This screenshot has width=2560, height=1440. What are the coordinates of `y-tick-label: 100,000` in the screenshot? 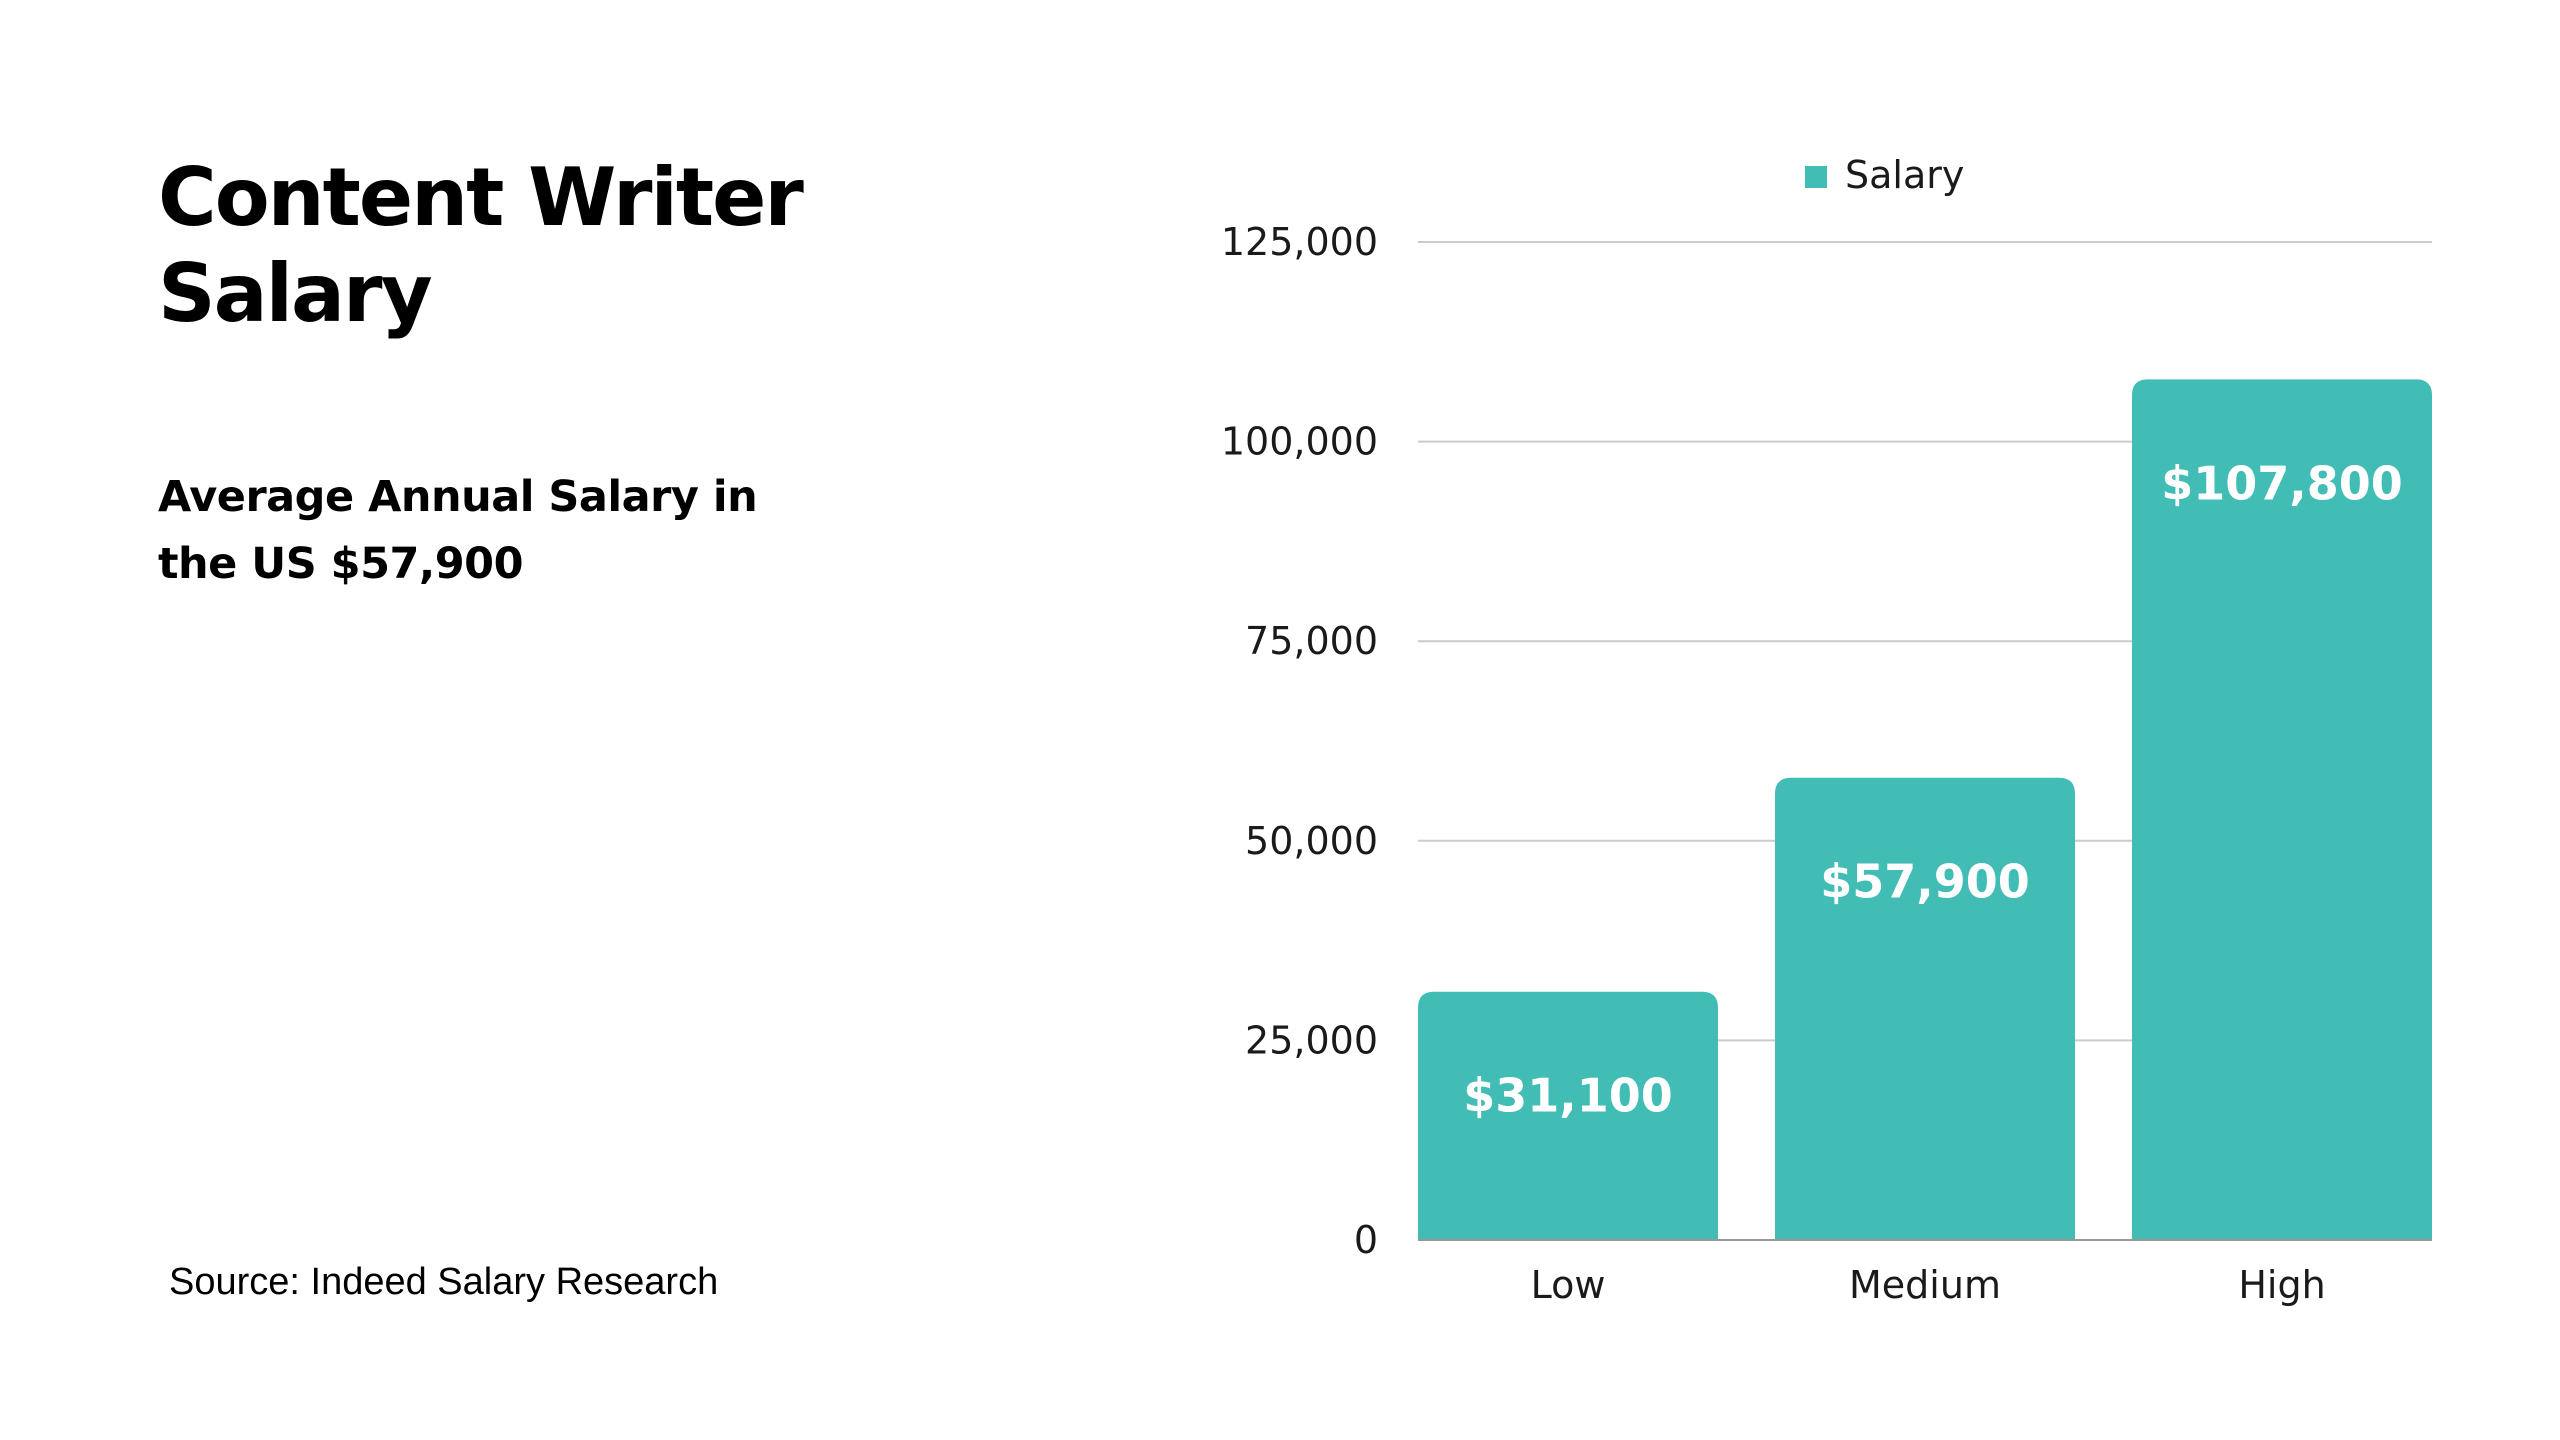 It's located at (1299, 442).